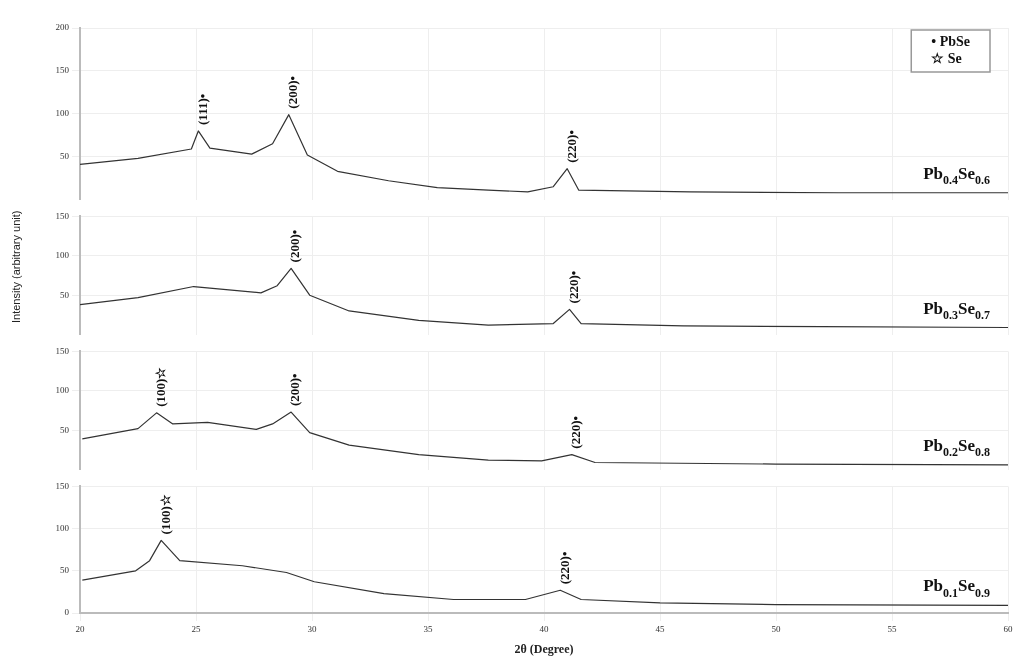 Image resolution: width=1032 pixels, height=661 pixels. What do you see at coordinates (951, 41) in the screenshot?
I see `annotation: • PbSe` at bounding box center [951, 41].